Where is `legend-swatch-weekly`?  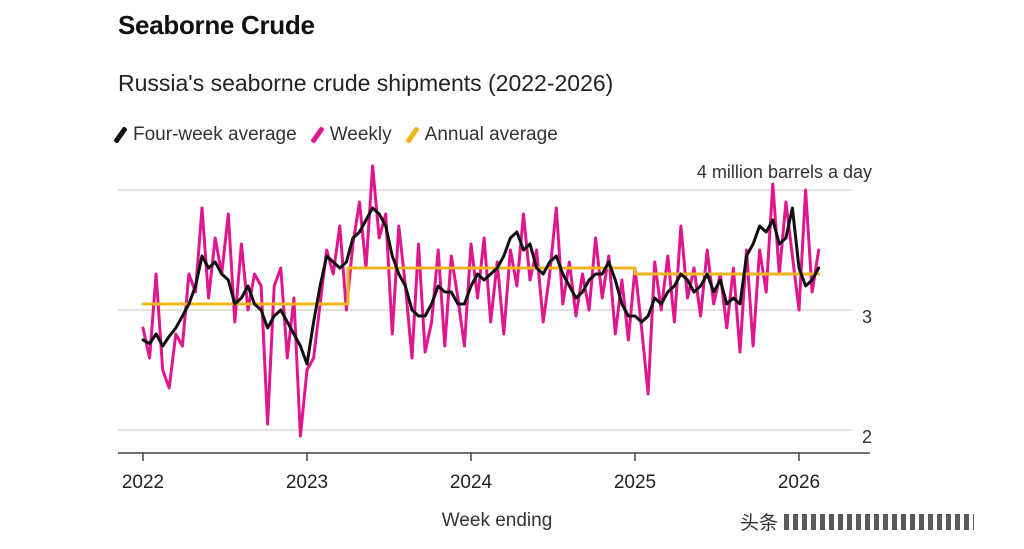 legend-swatch-weekly is located at coordinates (317, 135).